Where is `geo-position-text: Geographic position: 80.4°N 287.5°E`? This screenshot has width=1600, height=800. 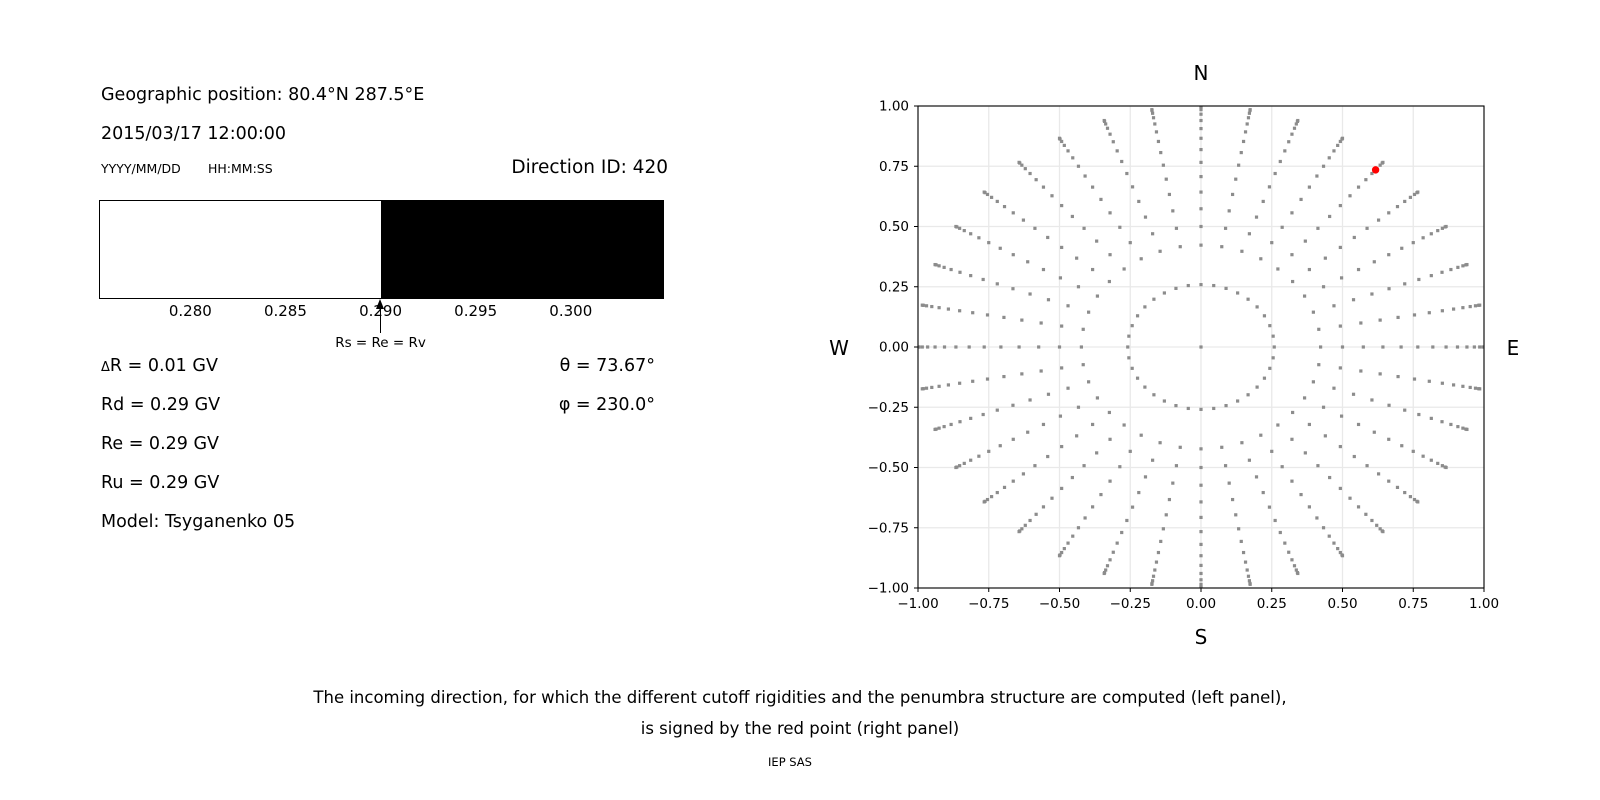 geo-position-text: Geographic position: 80.4°N 287.5°E is located at coordinates (263, 95).